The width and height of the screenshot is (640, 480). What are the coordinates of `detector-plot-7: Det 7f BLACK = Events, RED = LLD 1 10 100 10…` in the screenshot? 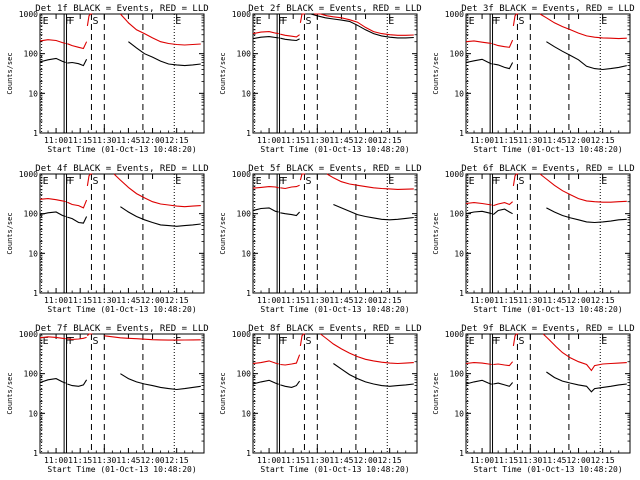 It's located at (107, 399).